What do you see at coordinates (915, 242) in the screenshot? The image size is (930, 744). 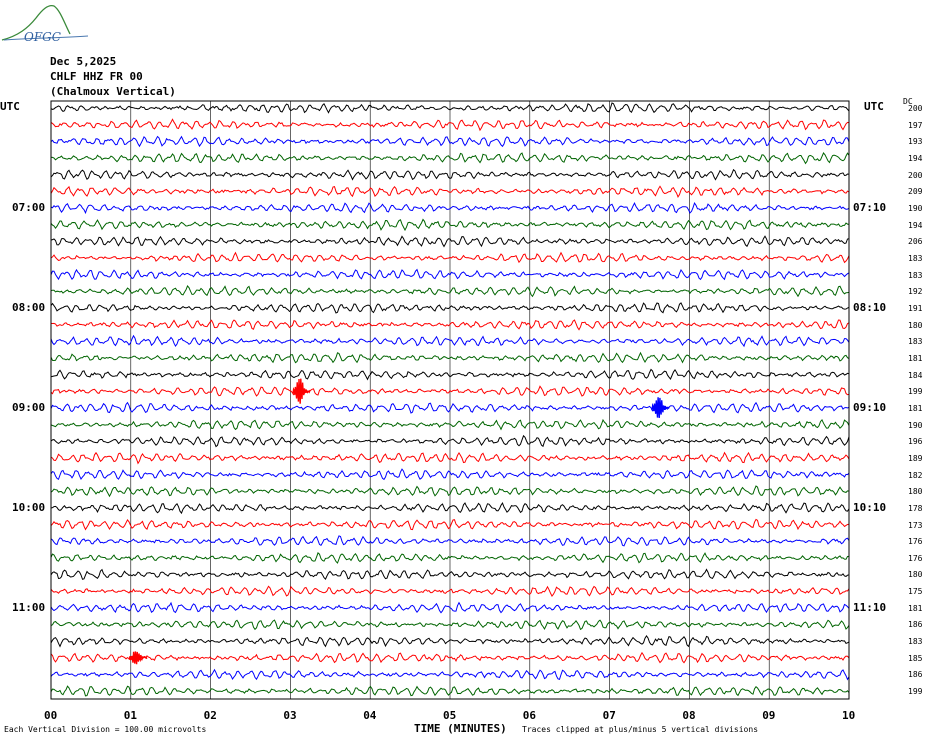 I see `dc-offset-label: 206` at bounding box center [915, 242].